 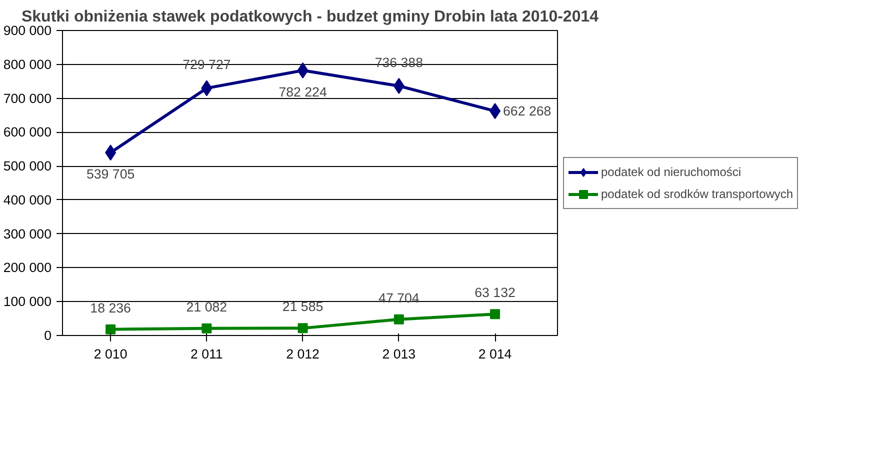 I want to click on y-tick-label: 300 000, so click(x=27, y=234).